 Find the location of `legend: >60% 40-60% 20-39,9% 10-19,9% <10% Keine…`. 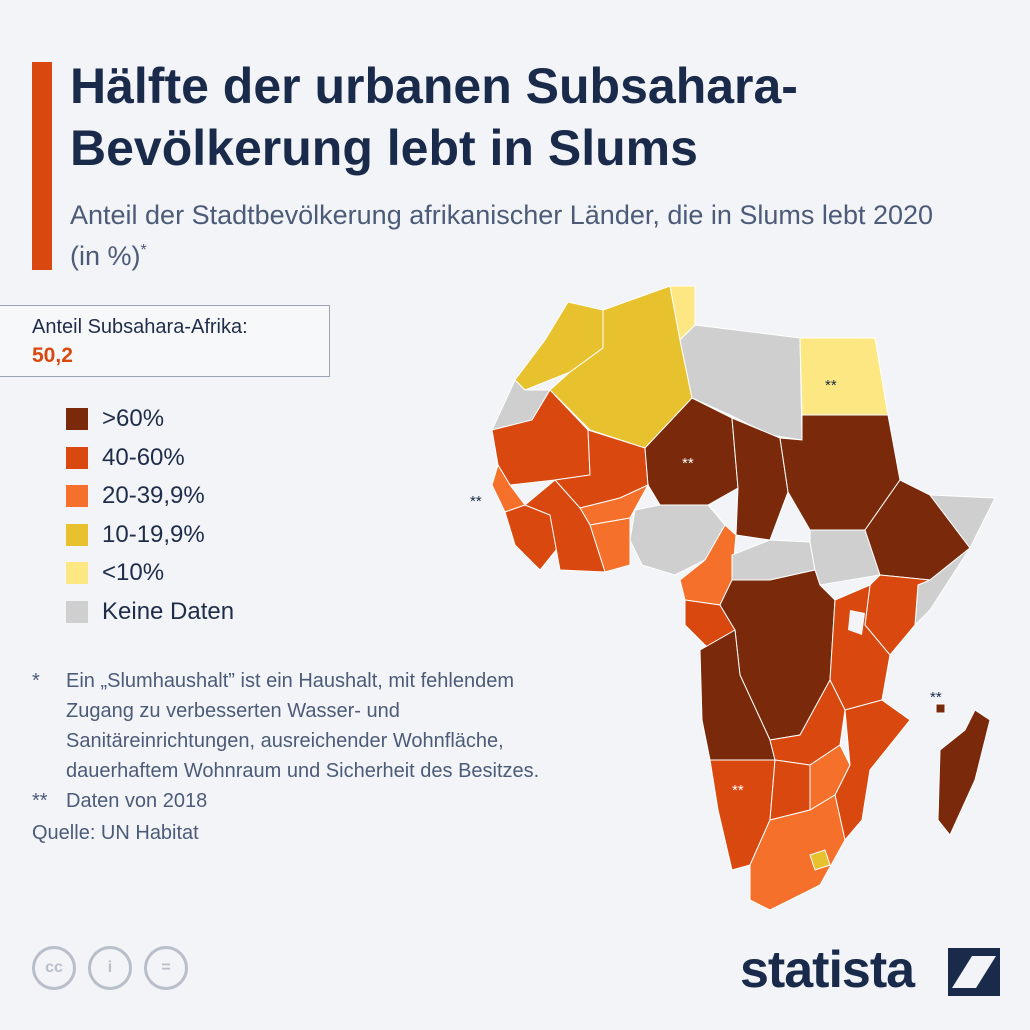

legend: >60% 40-60% 20-39,9% 10-19,9% <10% Keine… is located at coordinates (150, 515).